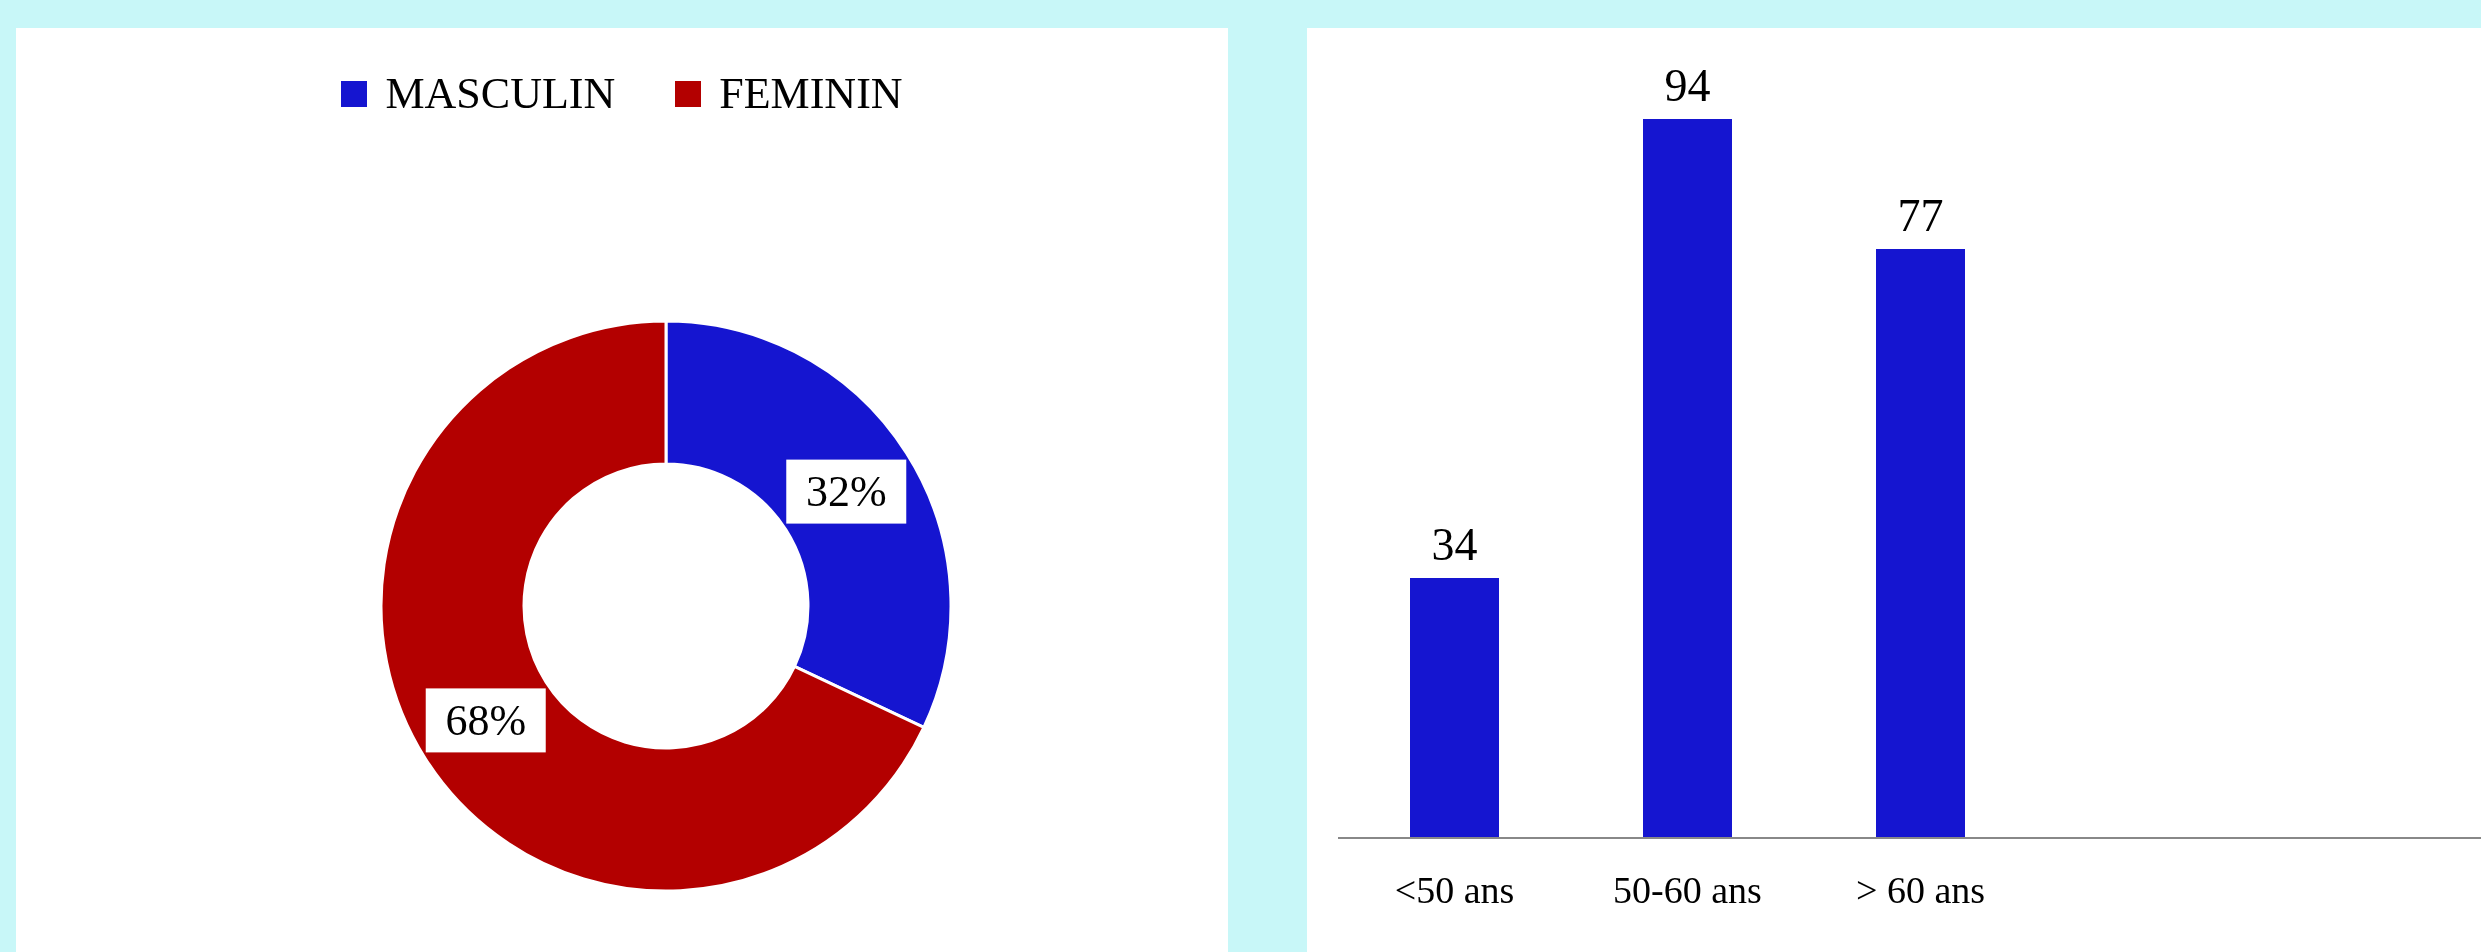  I want to click on data-label: 34, so click(1454, 544).